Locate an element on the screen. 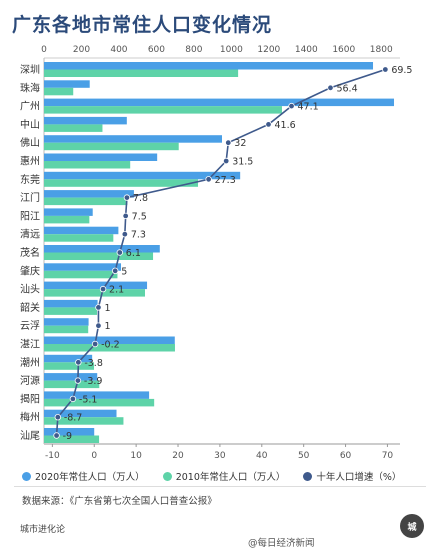 This screenshot has width=440, height=550. category-label: 阳江 is located at coordinates (30, 216).